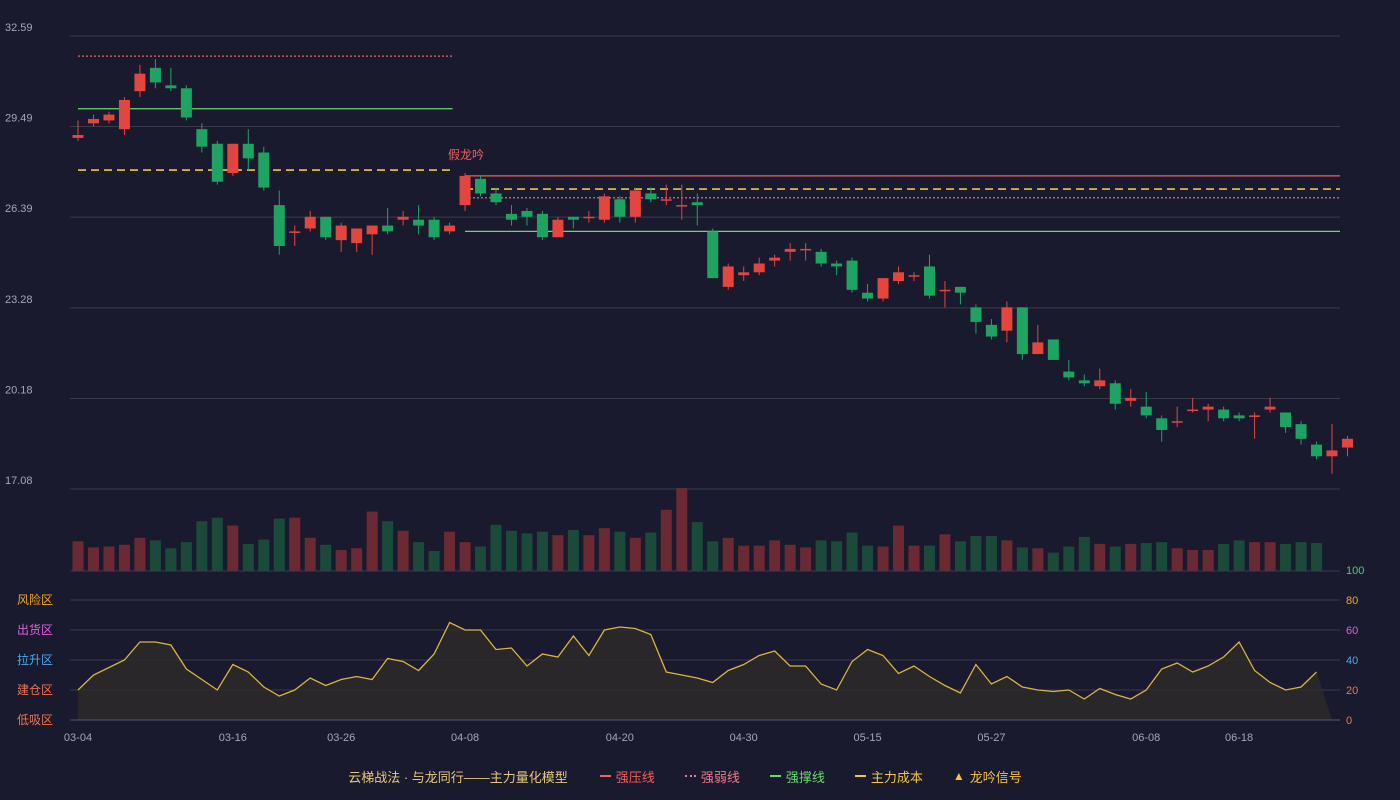  I want to click on legend-item-main-cost: 主力成本, so click(888, 776).